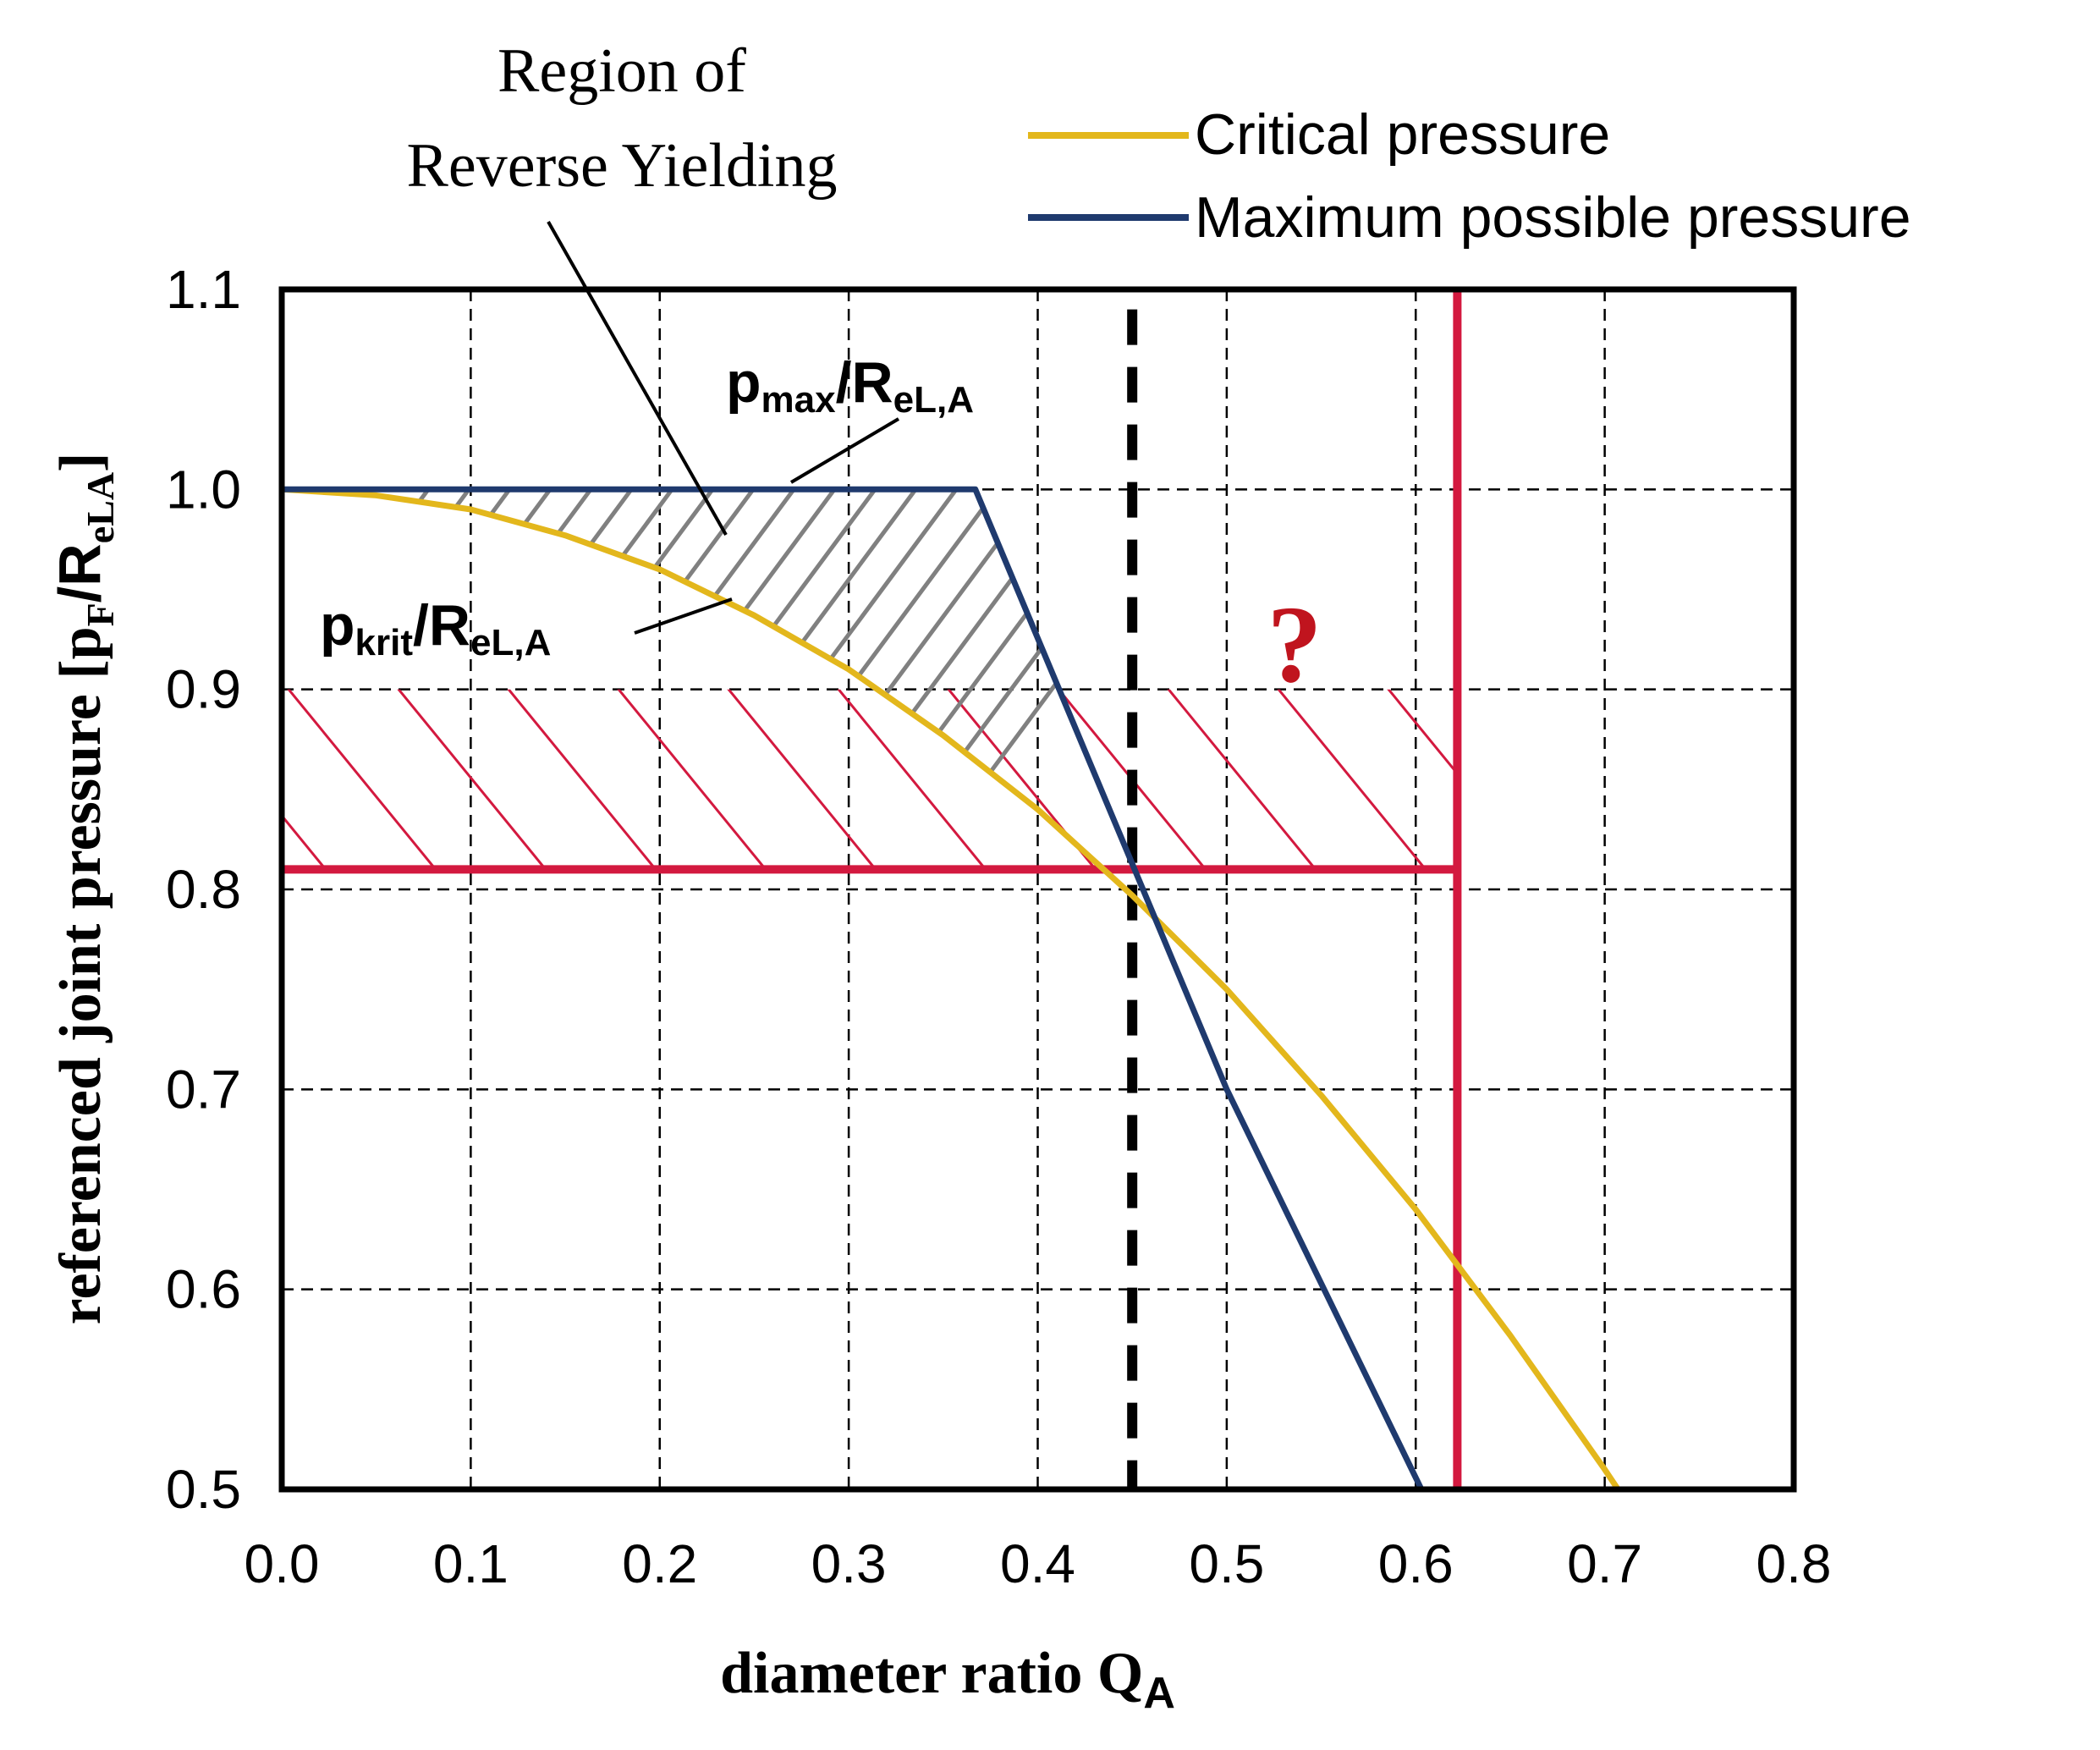 The height and width of the screenshot is (1750, 2100). What do you see at coordinates (204, 1289) in the screenshot?
I see `y-tick-label: 0.6` at bounding box center [204, 1289].